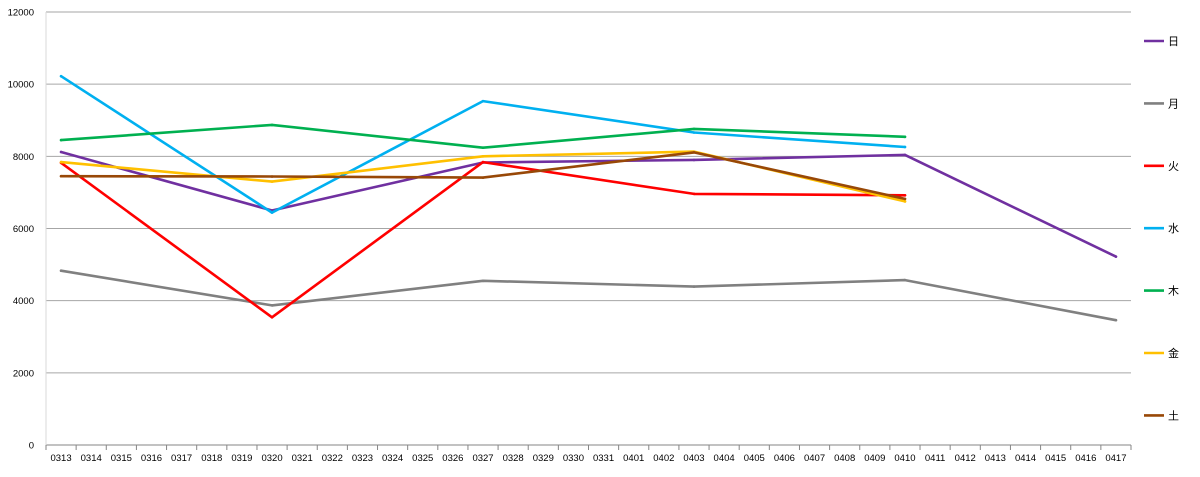  I want to click on x-tick-label: 0413, so click(995, 458).